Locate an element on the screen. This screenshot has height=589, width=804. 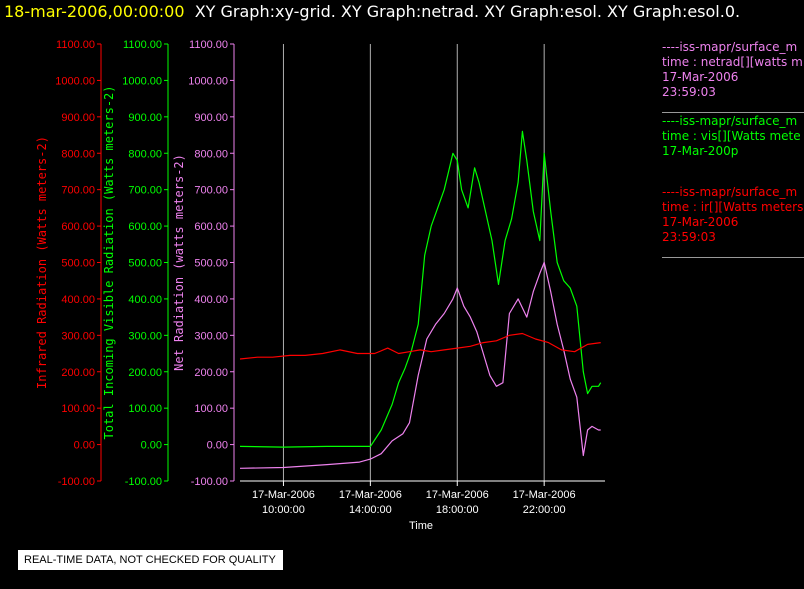
x-tick-date-3: 17-Mar-2006 is located at coordinates (544, 495).